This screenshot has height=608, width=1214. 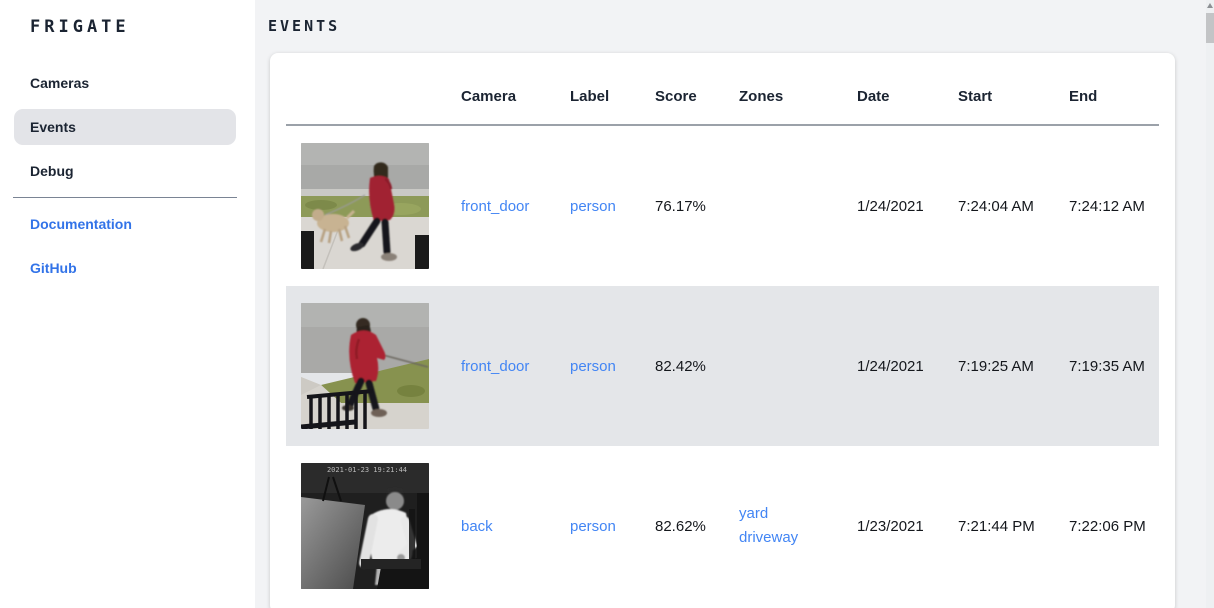 What do you see at coordinates (996, 526) in the screenshot?
I see `event-start-time: 7:21:44 PM` at bounding box center [996, 526].